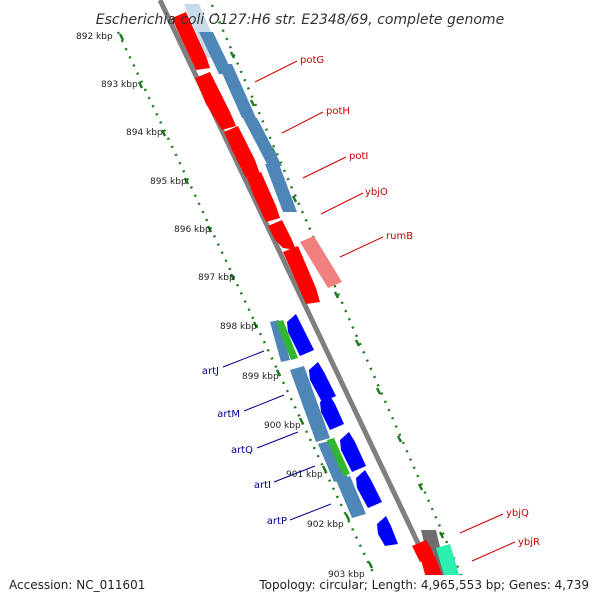 The height and width of the screenshot is (600, 600). Describe the element at coordinates (282, 426) in the screenshot. I see `tick-label: 900 kbp` at that location.